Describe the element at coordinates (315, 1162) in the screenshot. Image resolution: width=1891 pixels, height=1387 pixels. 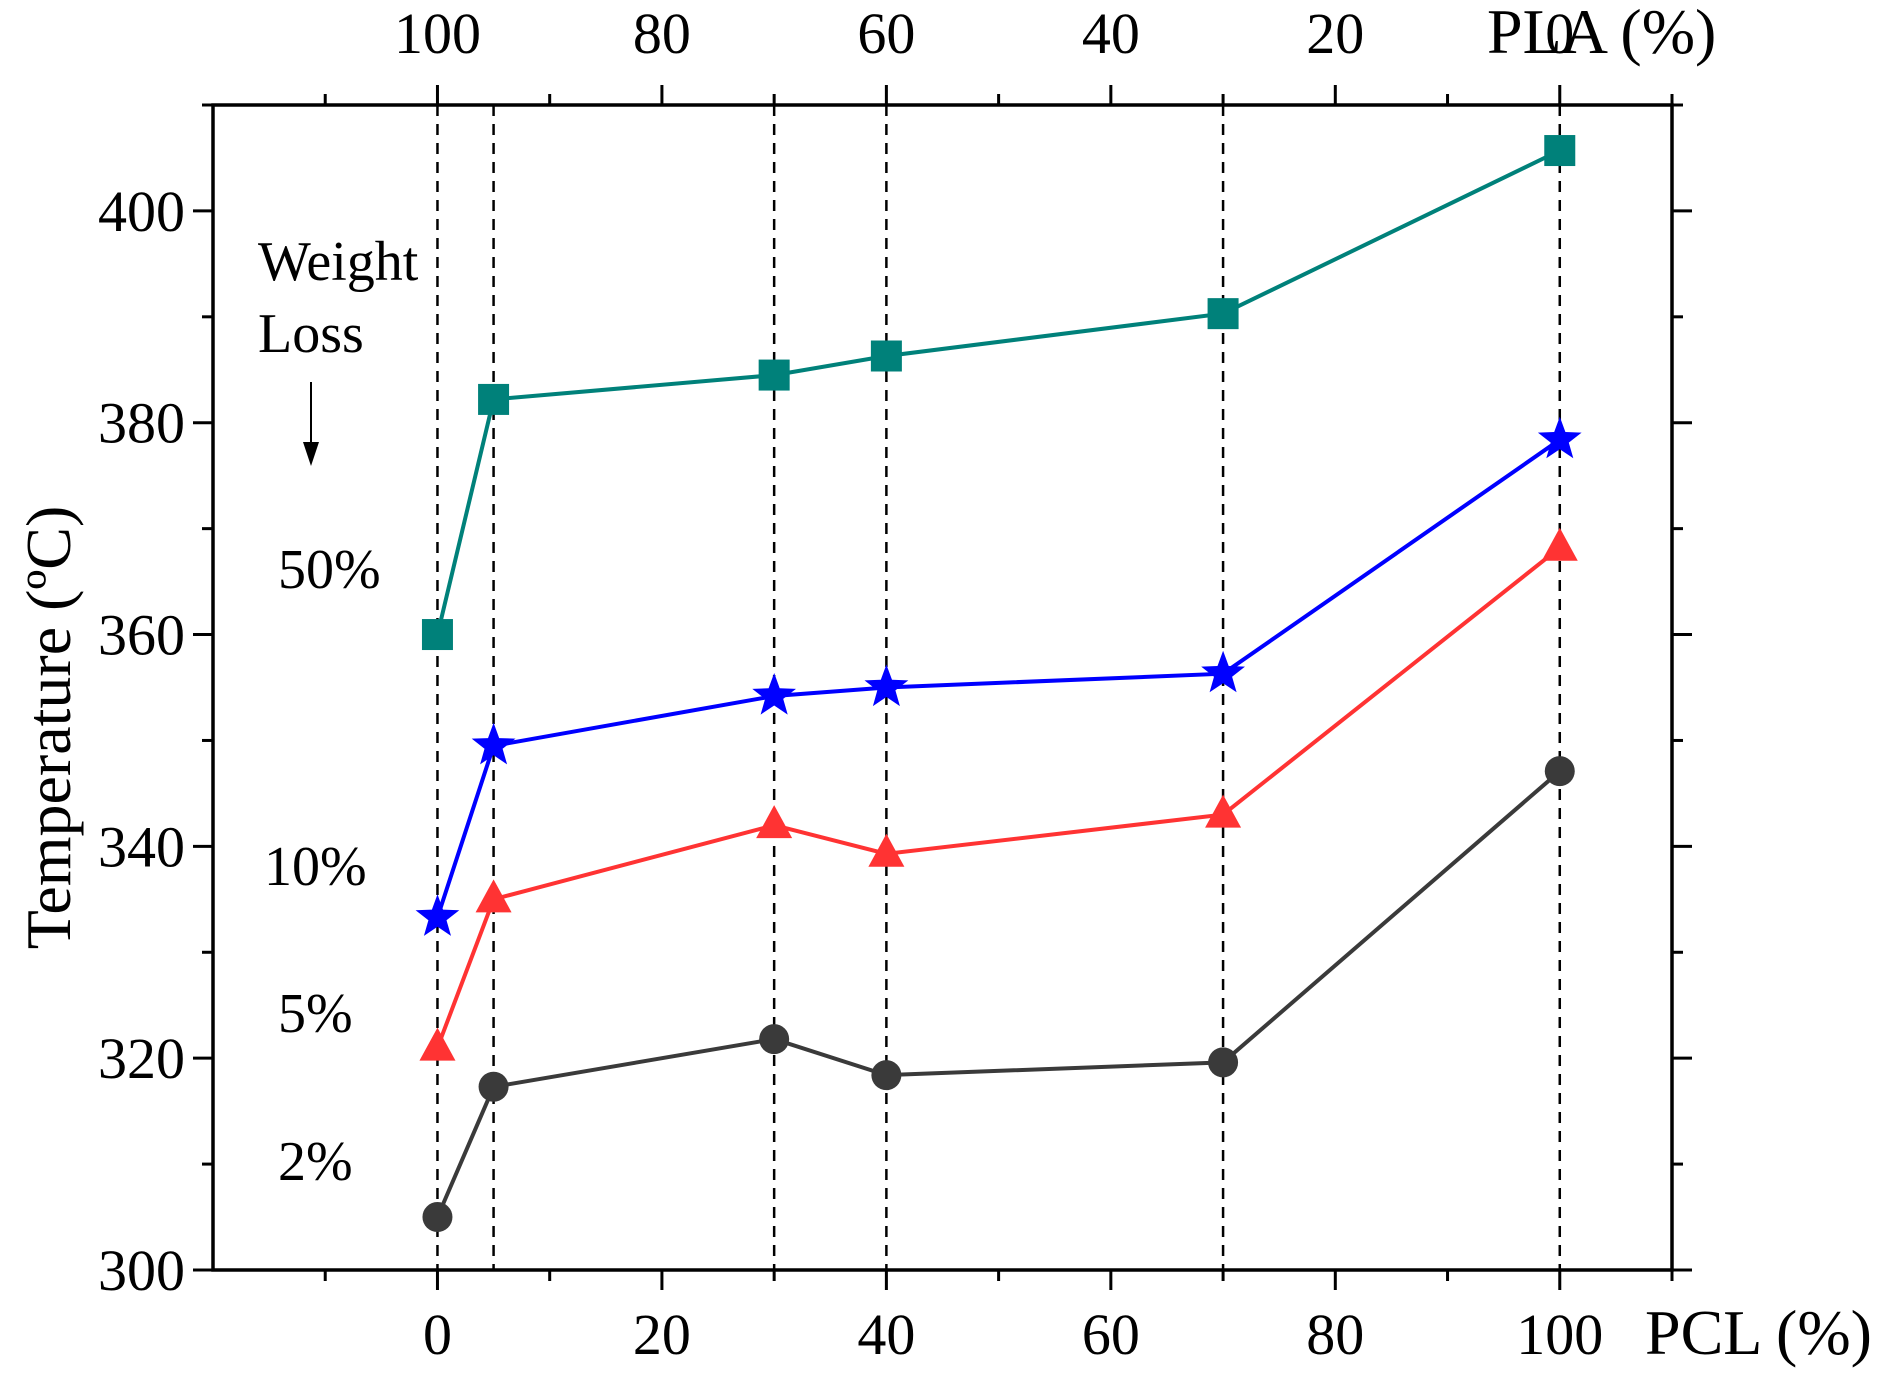
I see `annotation-2-percent: 2%` at that location.